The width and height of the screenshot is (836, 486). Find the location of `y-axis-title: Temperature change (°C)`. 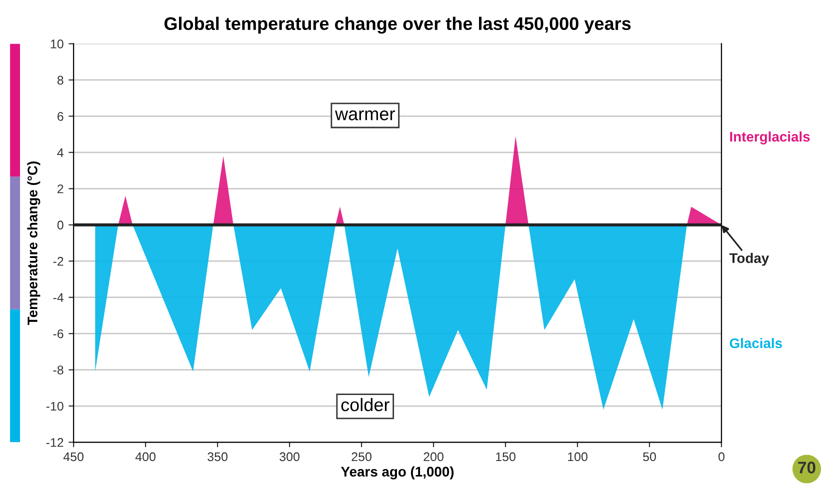

y-axis-title: Temperature change (°C) is located at coordinates (33, 243).